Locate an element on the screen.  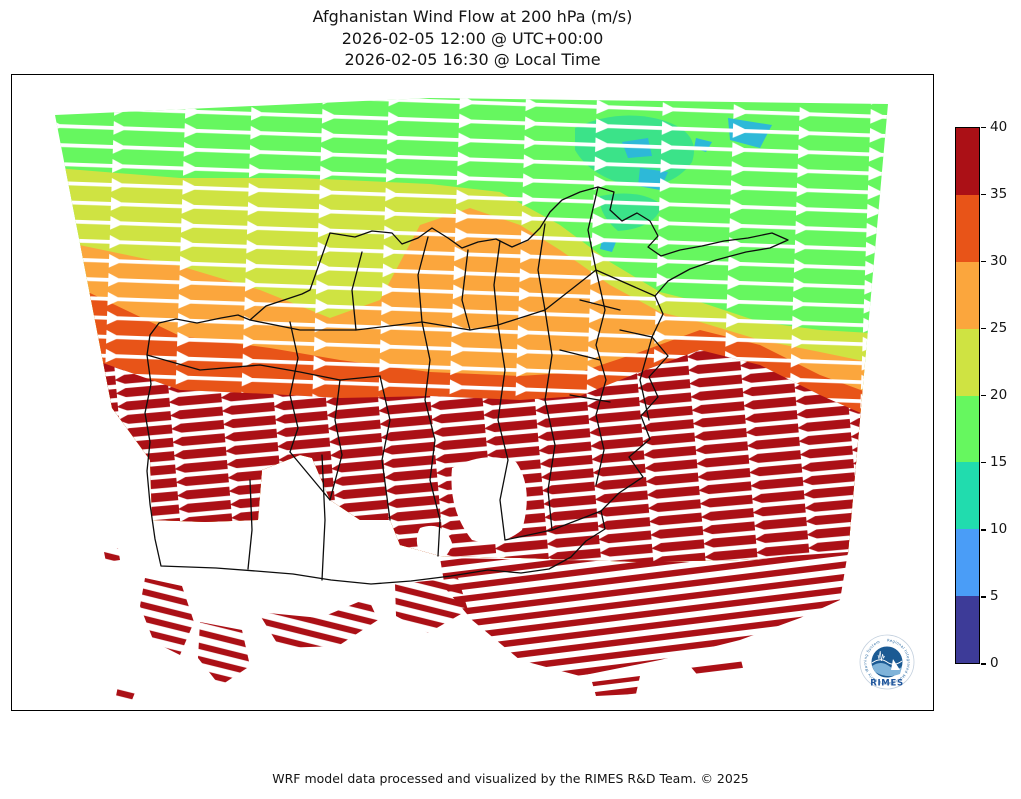
logo-sail-icon is located at coordinates (895, 664).